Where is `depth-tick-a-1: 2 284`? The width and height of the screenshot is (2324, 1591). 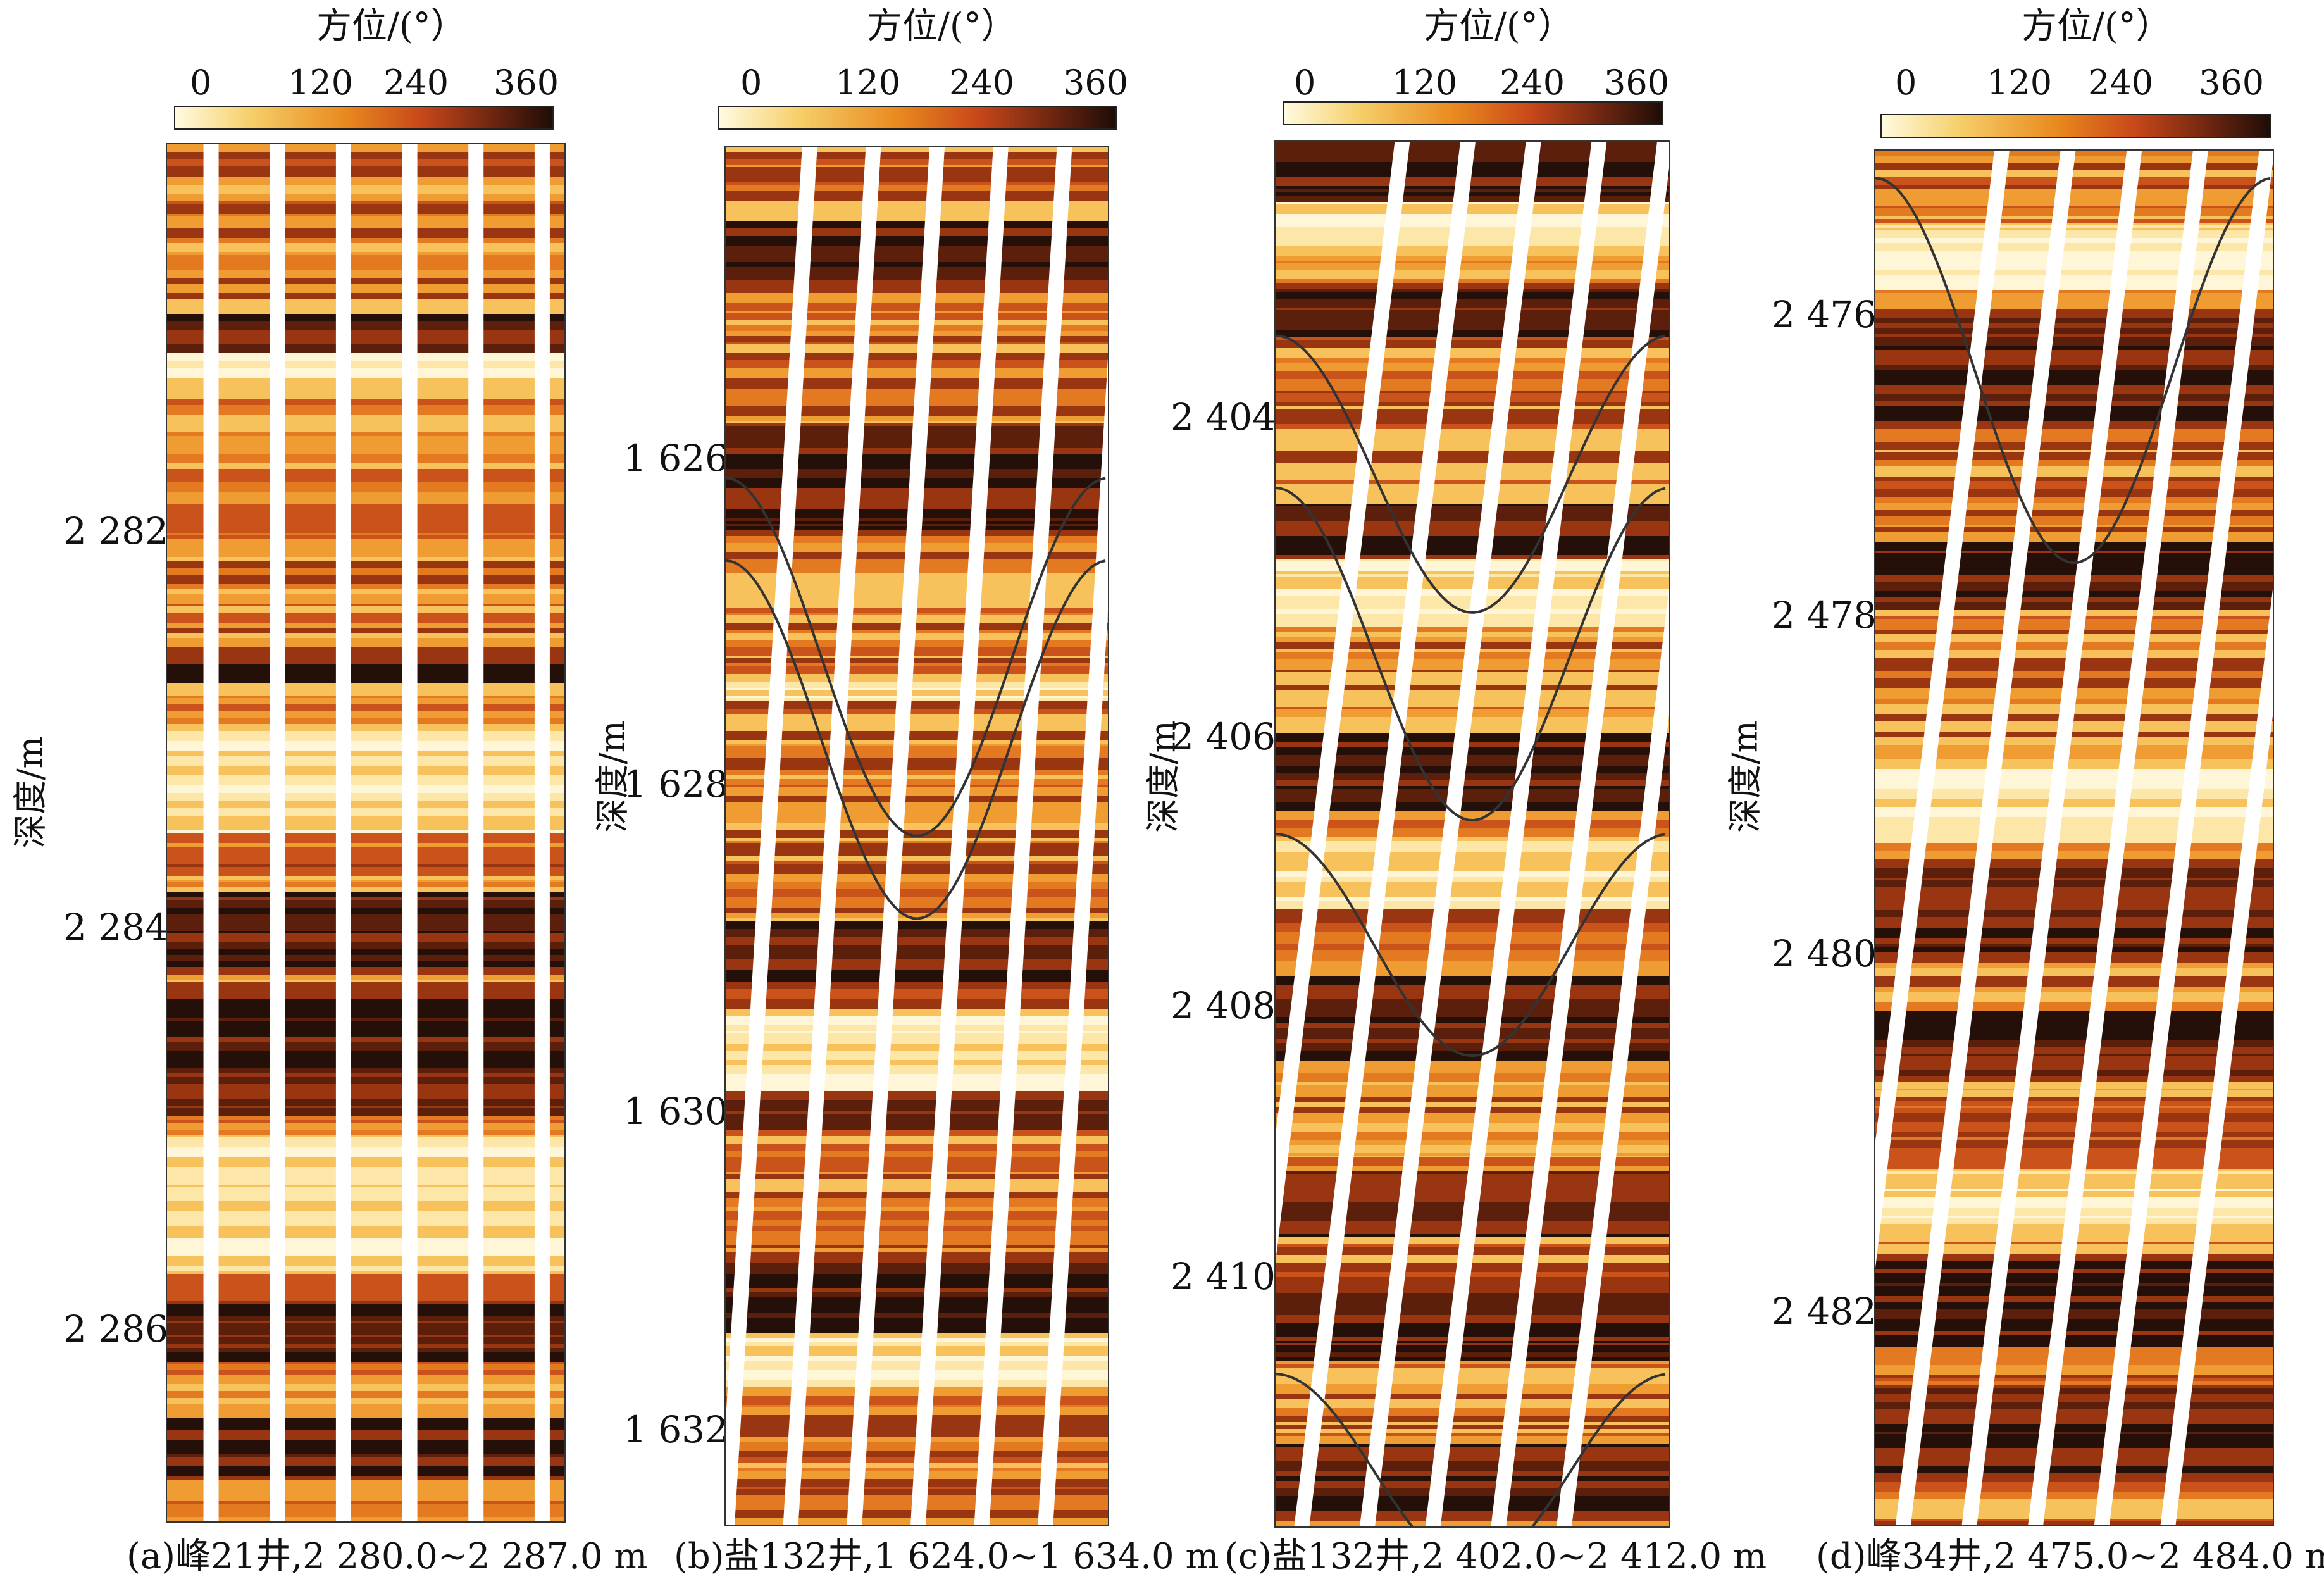 depth-tick-a-1: 2 284 is located at coordinates (116, 927).